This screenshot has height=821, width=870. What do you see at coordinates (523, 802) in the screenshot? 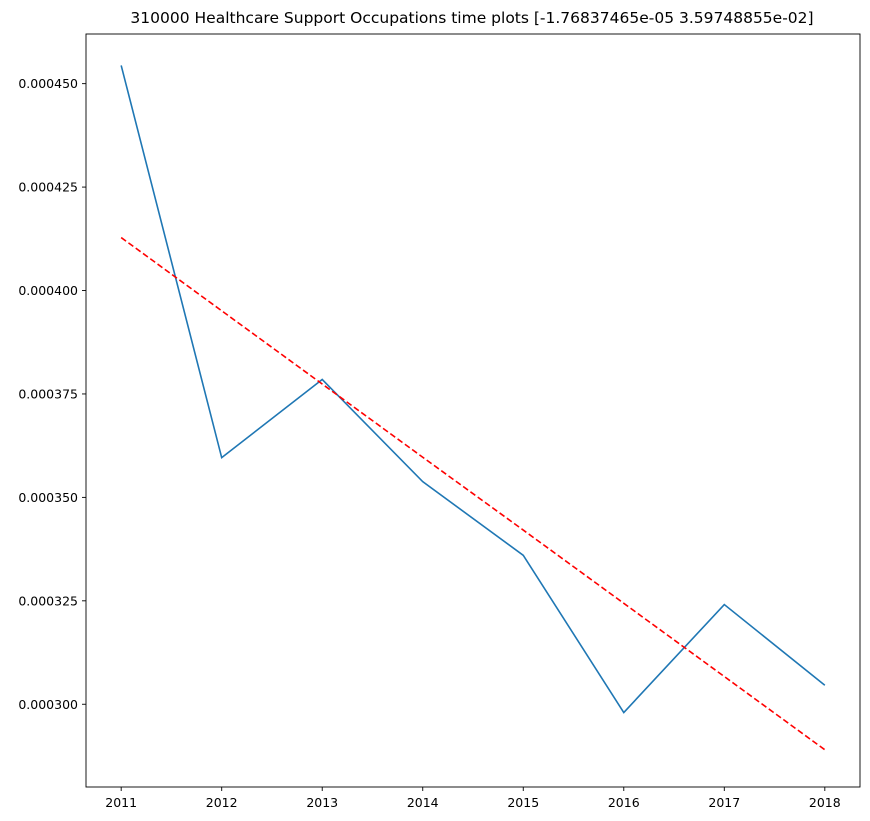
I see `x-tick-label: 2015` at bounding box center [523, 802].